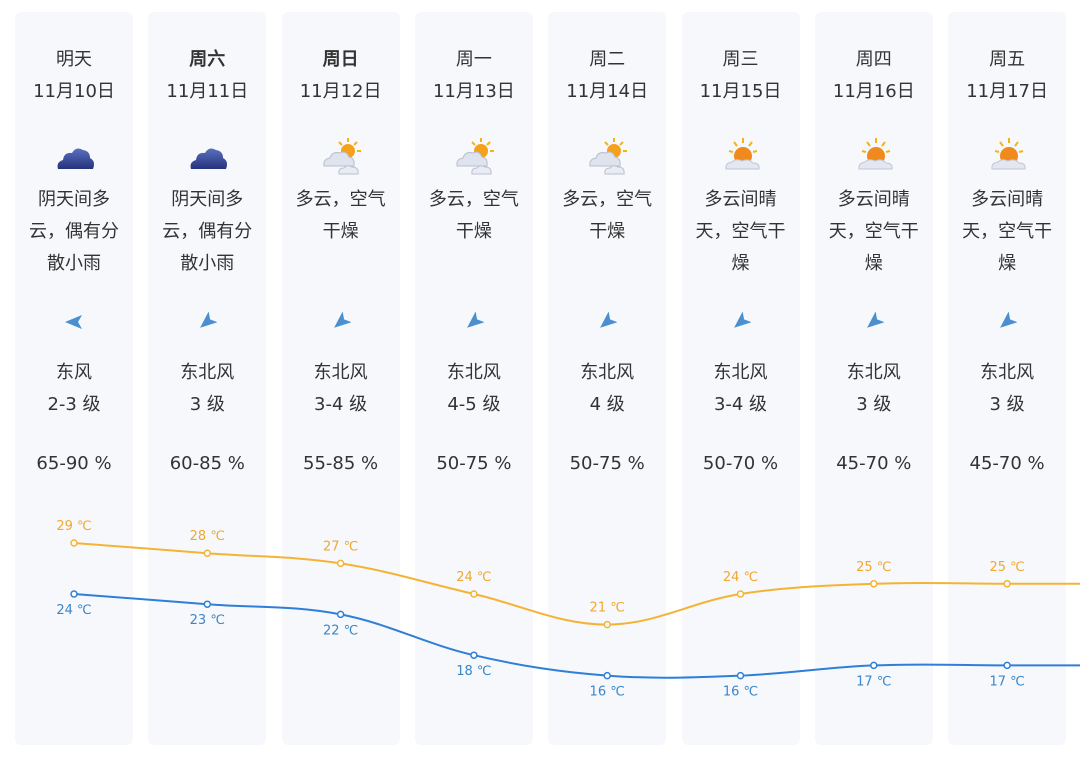 The image size is (1080, 757). Describe the element at coordinates (207, 463) in the screenshot. I see `humidity: 60-85 %` at that location.